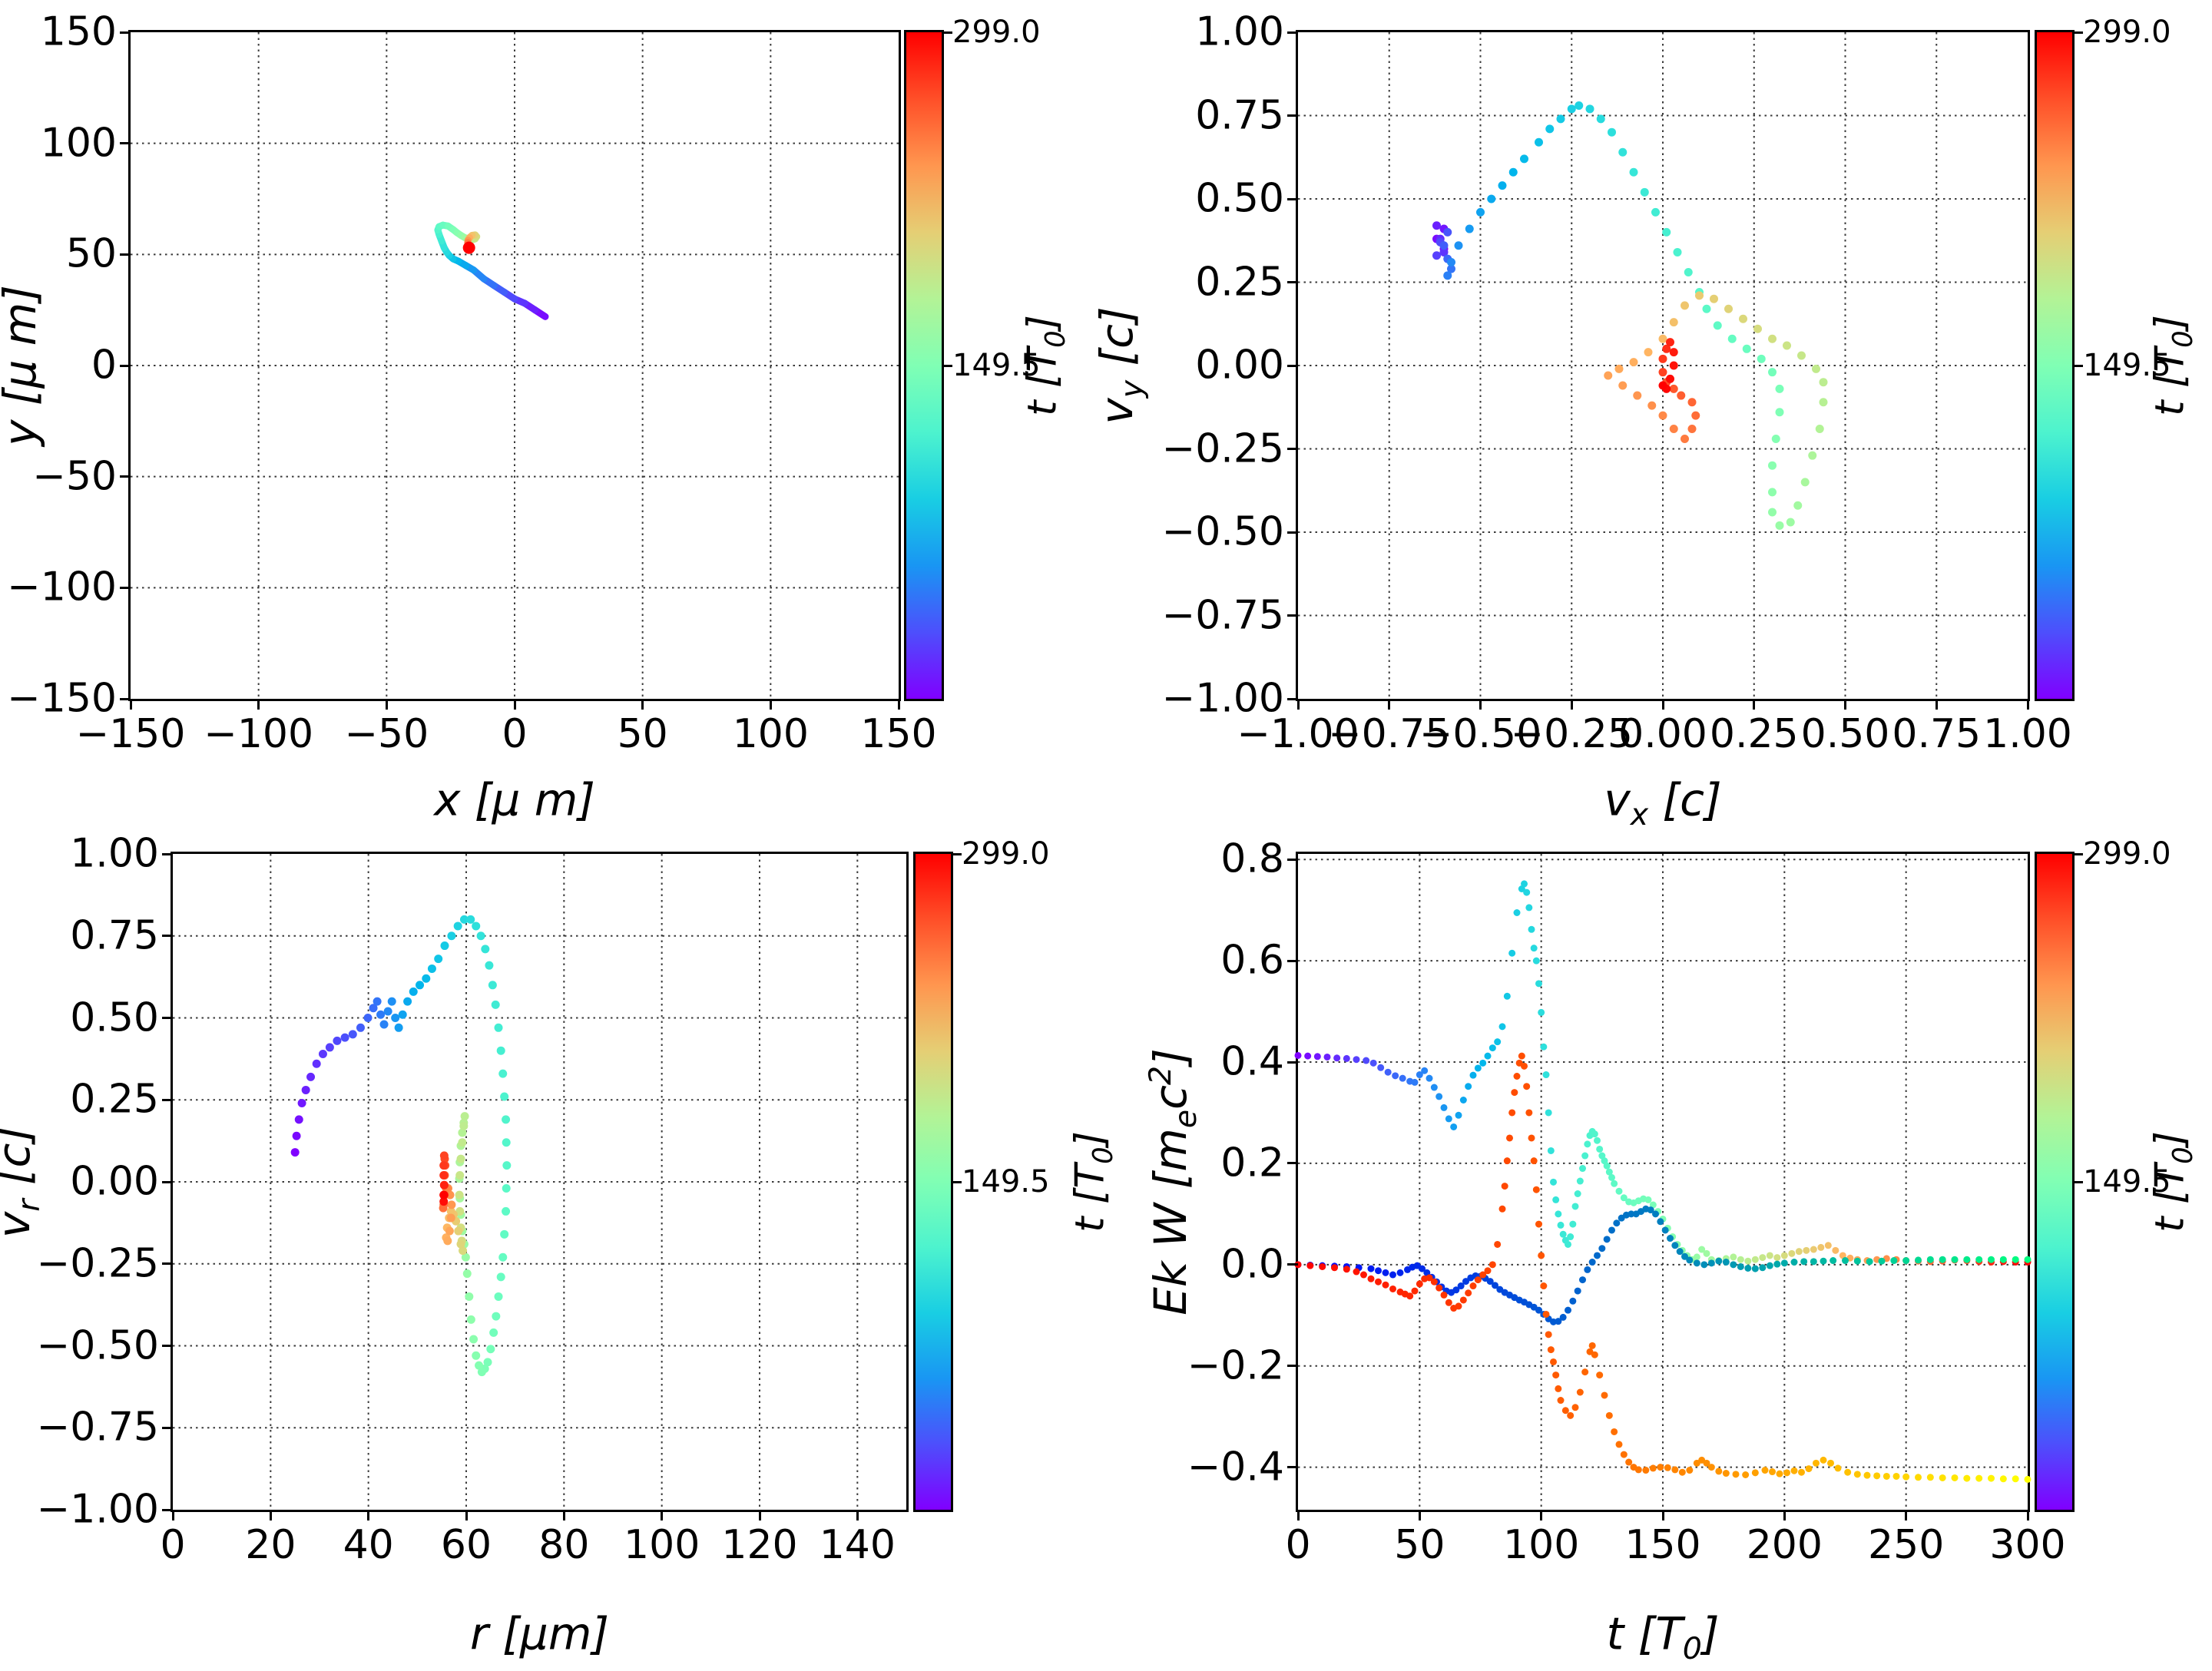 The height and width of the screenshot is (1671, 2212). I want to click on x-tick-label: 0.00, so click(1662, 734).